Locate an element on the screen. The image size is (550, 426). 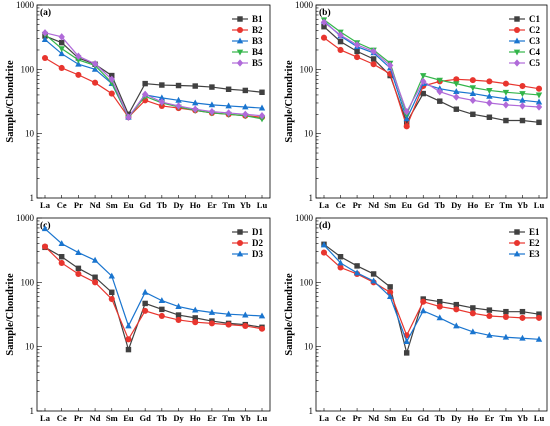
y-tick-label: 10 is located at coordinates (30, 134).